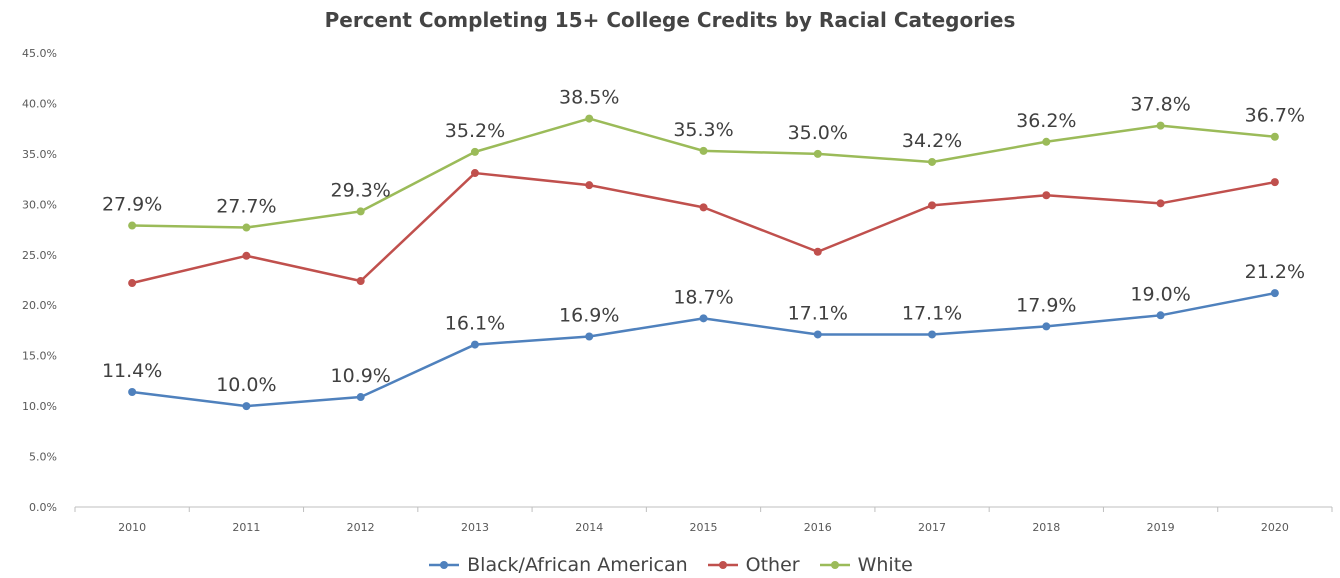  Describe the element at coordinates (589, 527) in the screenshot. I see `x-tick-label: 2014` at that location.